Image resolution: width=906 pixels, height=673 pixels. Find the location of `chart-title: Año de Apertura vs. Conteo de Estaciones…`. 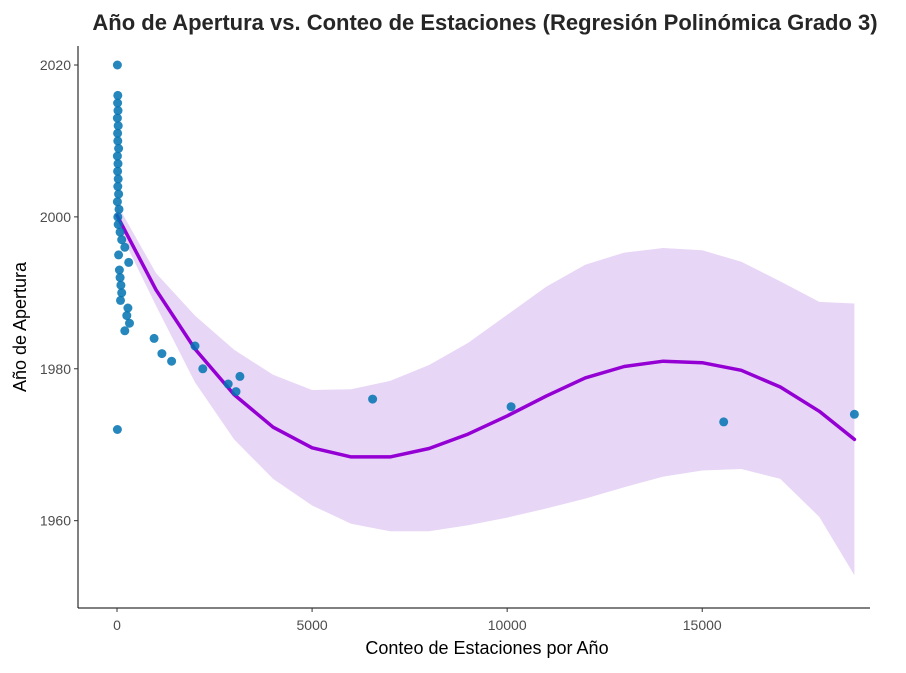

chart-title: Año de Apertura vs. Conteo de Estaciones… is located at coordinates (484, 22).